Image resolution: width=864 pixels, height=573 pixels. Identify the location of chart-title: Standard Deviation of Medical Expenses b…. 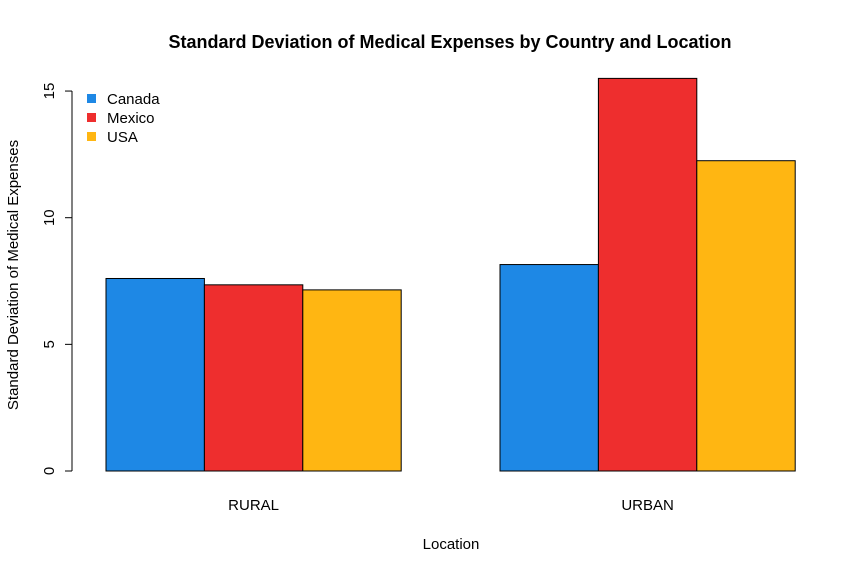
(449, 42).